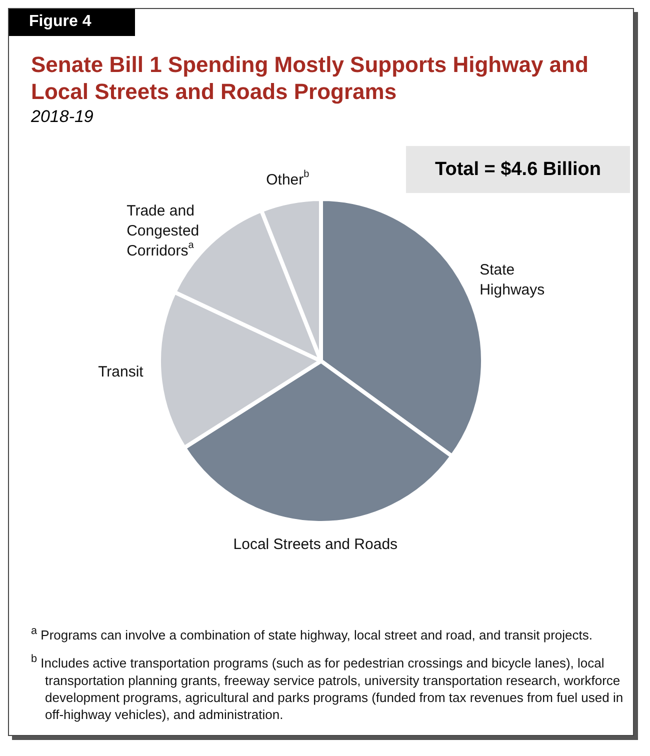 The height and width of the screenshot is (756, 650). I want to click on text: $^{a}$ Programs can involve a combination of state highway, local street and road, and transit projects., so click(312, 634).